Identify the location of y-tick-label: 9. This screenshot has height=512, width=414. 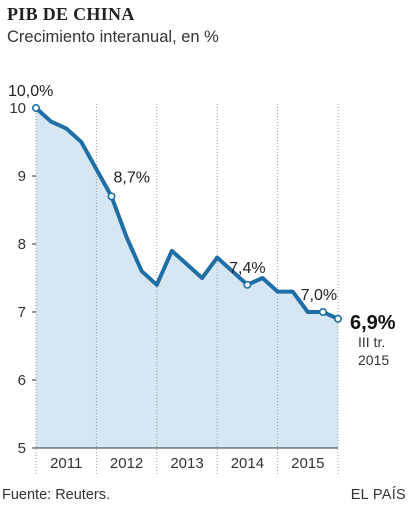
(22, 176).